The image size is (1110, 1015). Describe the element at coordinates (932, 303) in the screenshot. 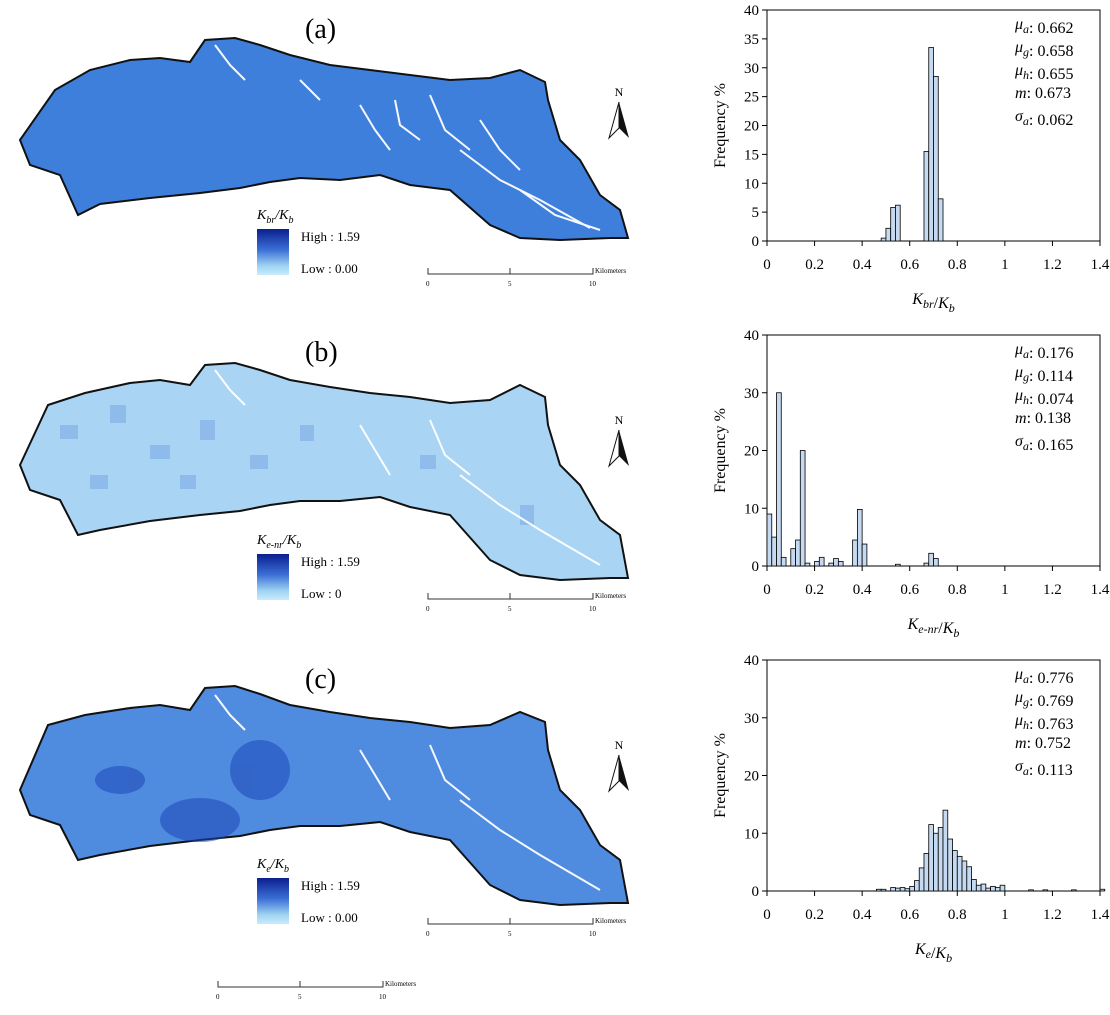

I see `x-axis-label: Kbr/Kb` at that location.